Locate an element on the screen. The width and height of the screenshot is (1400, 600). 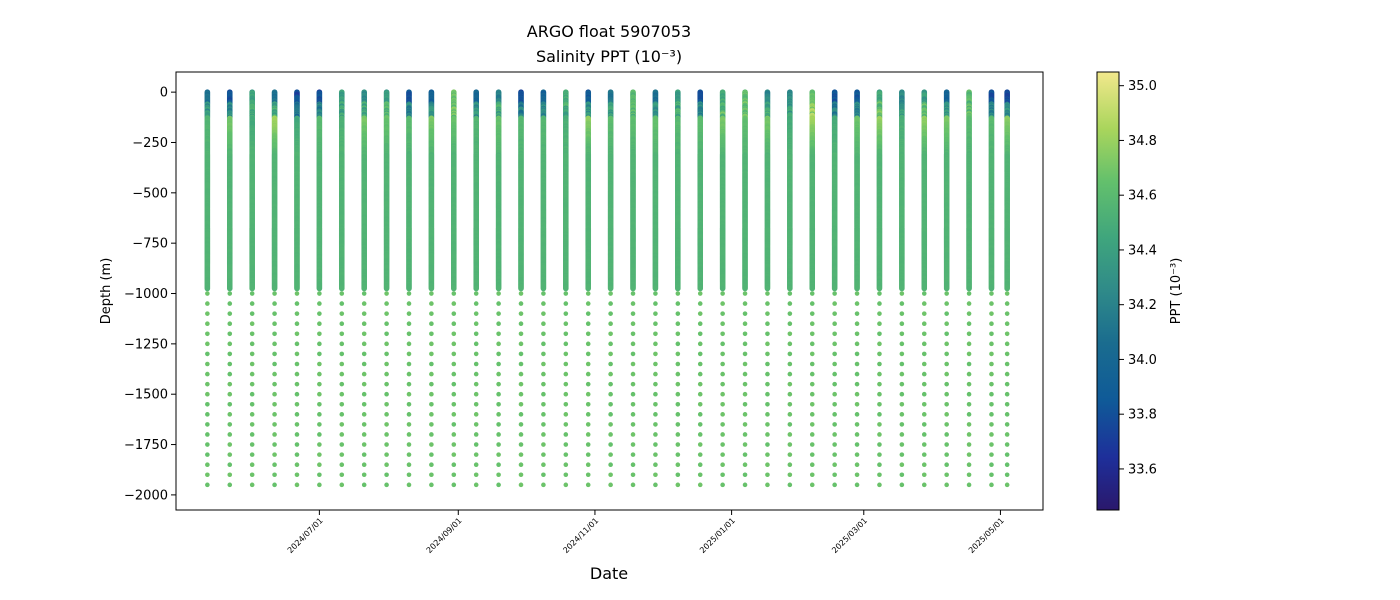
chart-title-group: ARGO float 5907053 Salinity PPT (10⁻³) is located at coordinates (609, 44).